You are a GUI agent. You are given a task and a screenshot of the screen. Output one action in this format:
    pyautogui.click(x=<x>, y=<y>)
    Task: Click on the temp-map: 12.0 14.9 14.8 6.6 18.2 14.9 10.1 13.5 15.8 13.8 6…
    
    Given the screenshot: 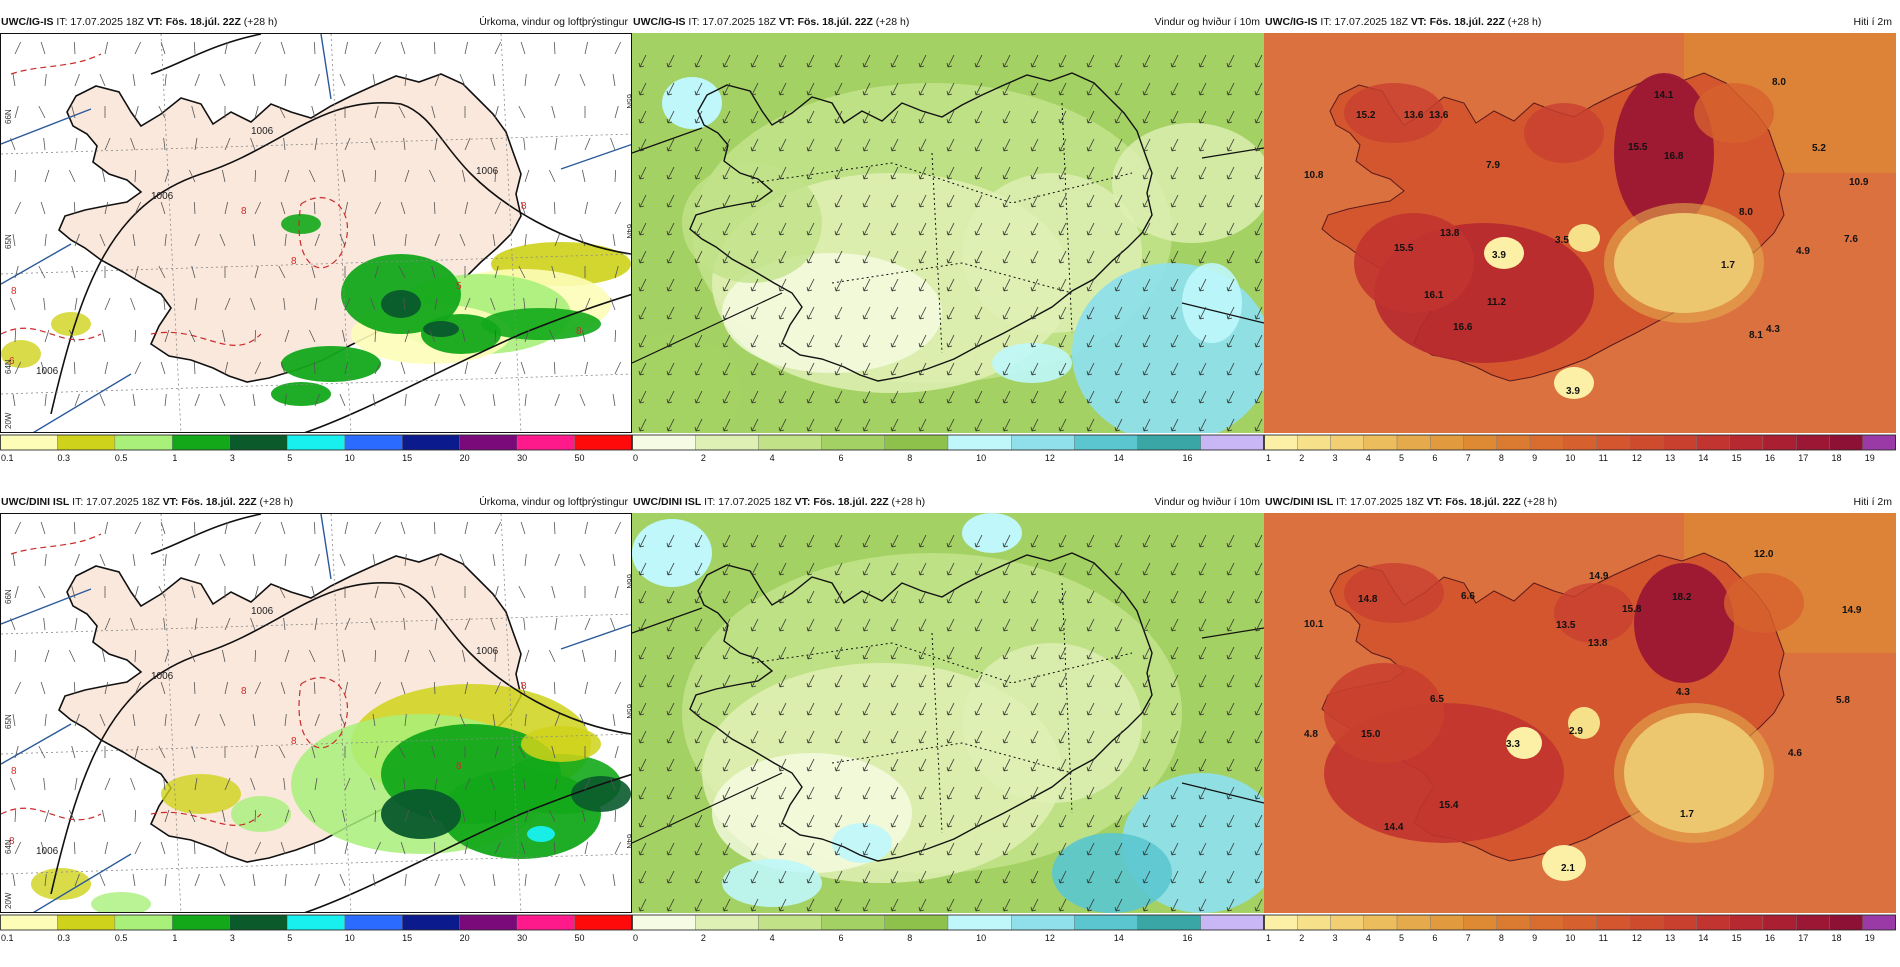 What is the action you would take?
    pyautogui.click(x=1580, y=713)
    